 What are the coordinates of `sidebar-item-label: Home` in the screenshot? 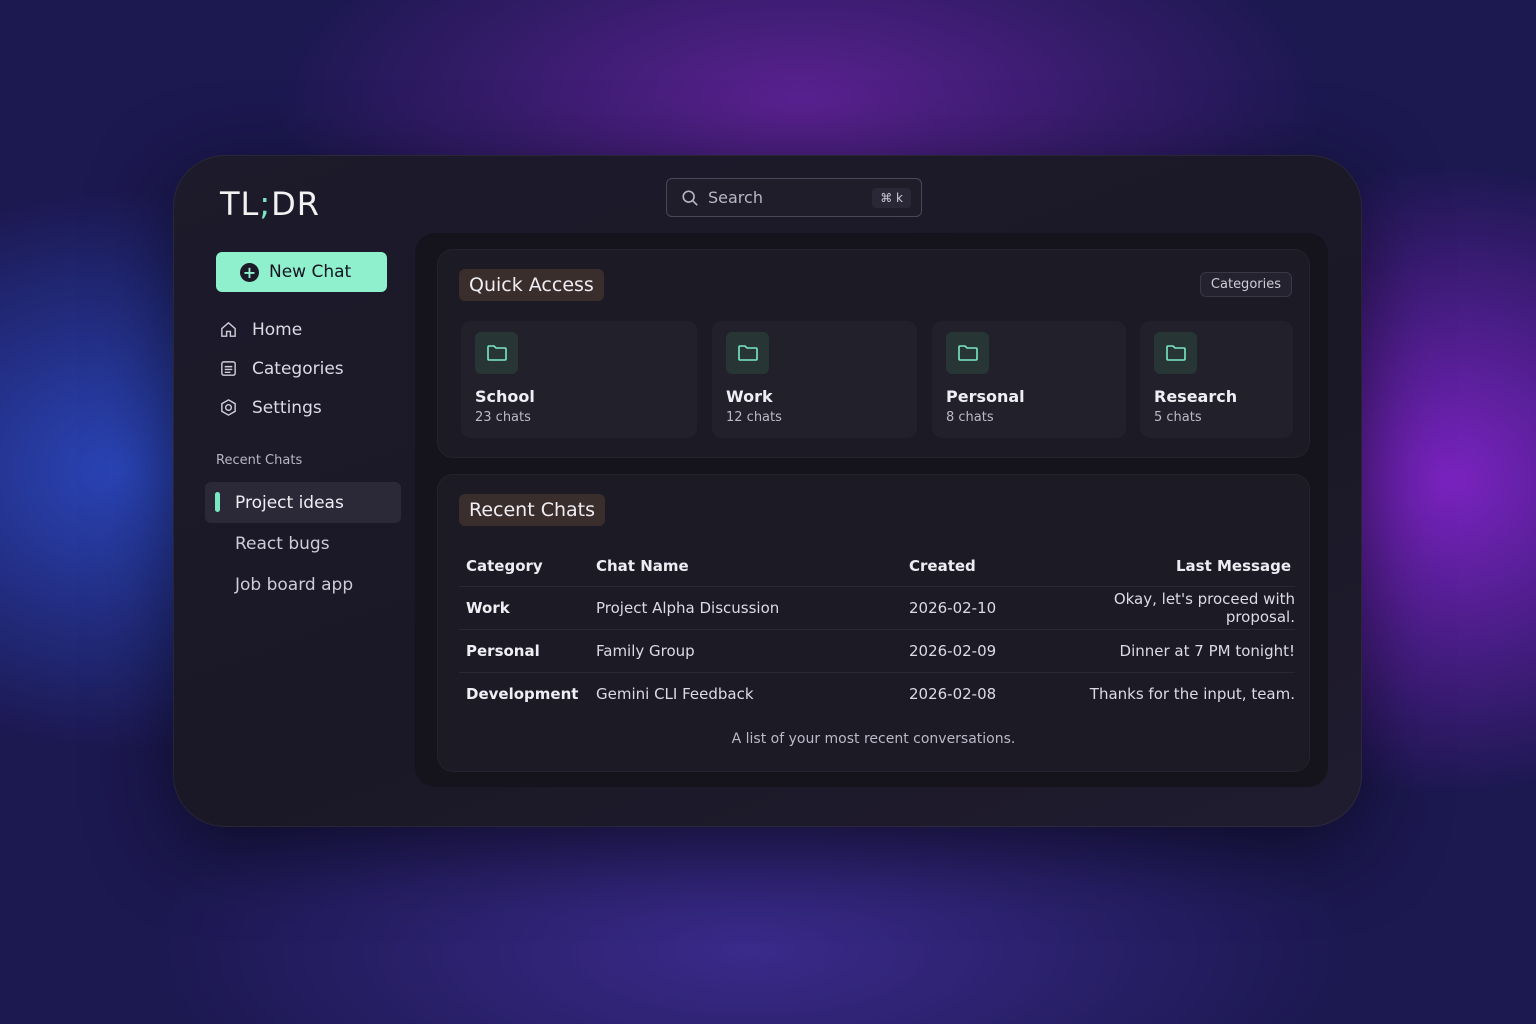 It's located at (277, 329).